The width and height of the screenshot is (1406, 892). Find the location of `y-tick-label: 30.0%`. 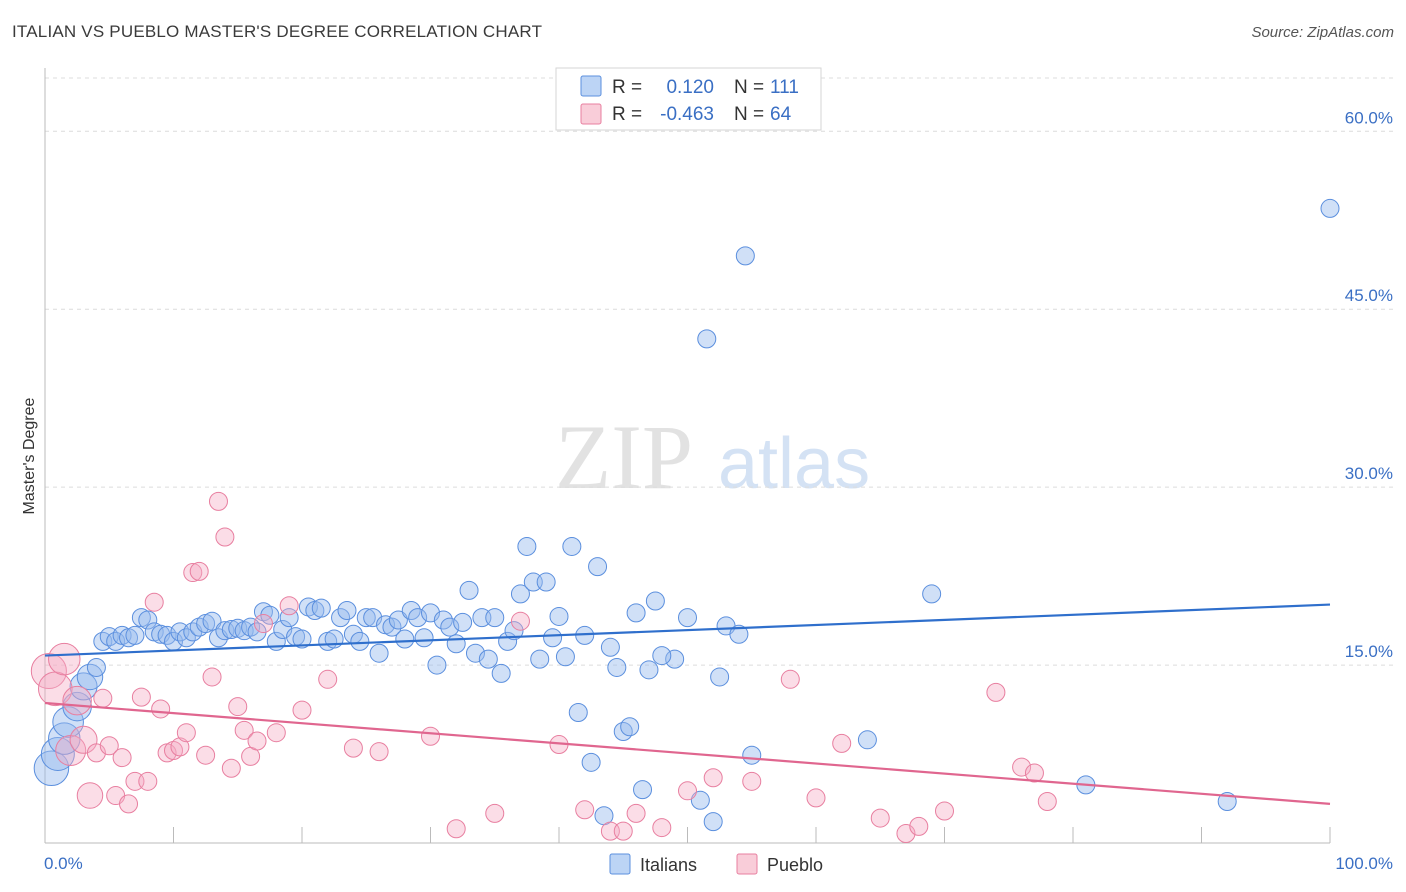

y-tick-label: 30.0% is located at coordinates (1369, 473).